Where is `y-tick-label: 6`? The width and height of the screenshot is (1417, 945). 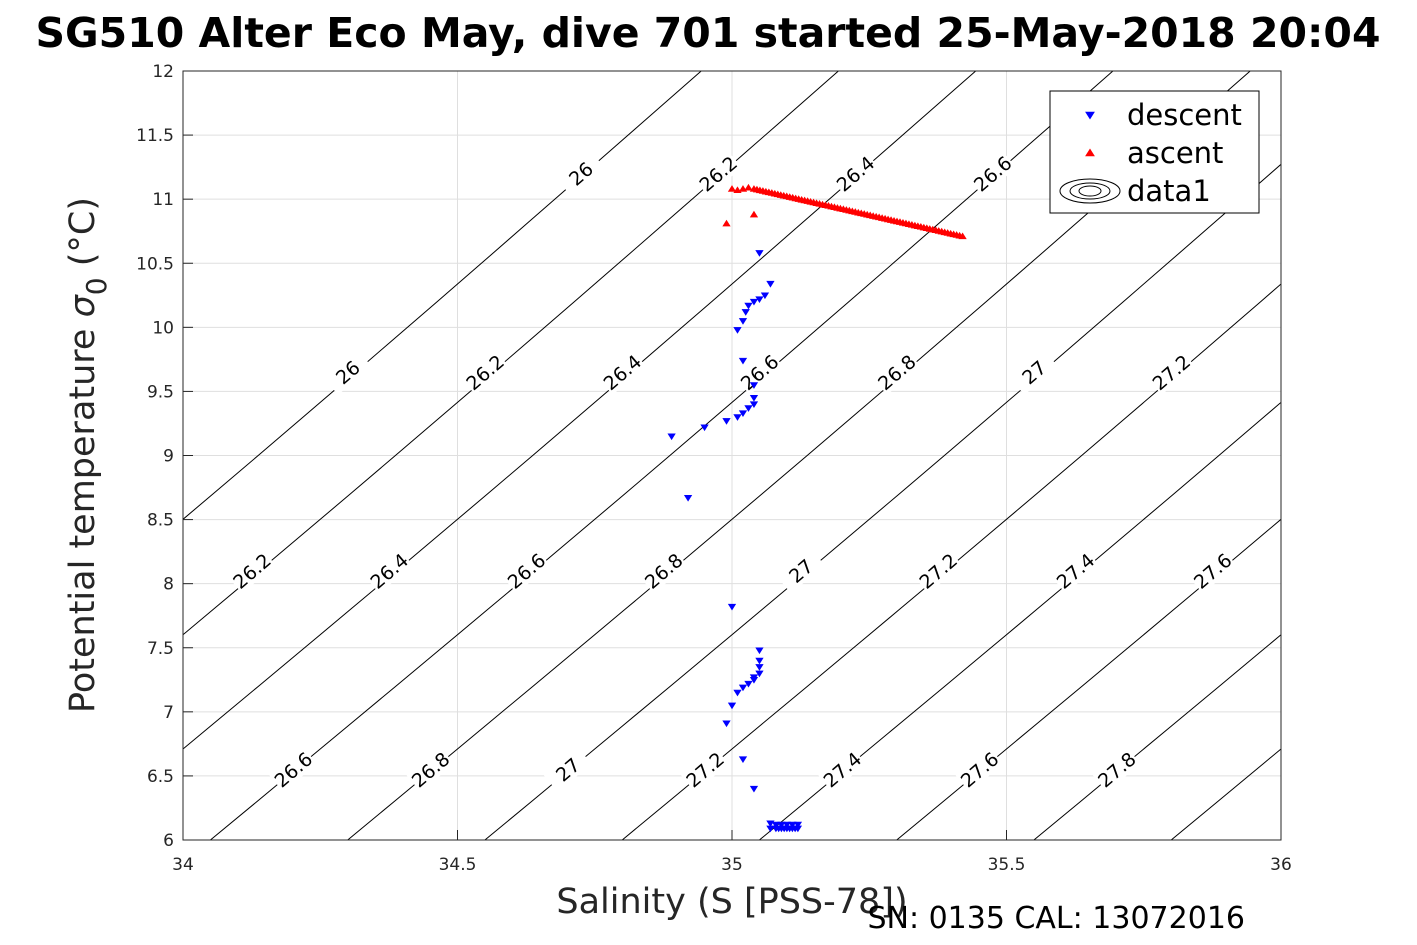 y-tick-label: 6 is located at coordinates (168, 841).